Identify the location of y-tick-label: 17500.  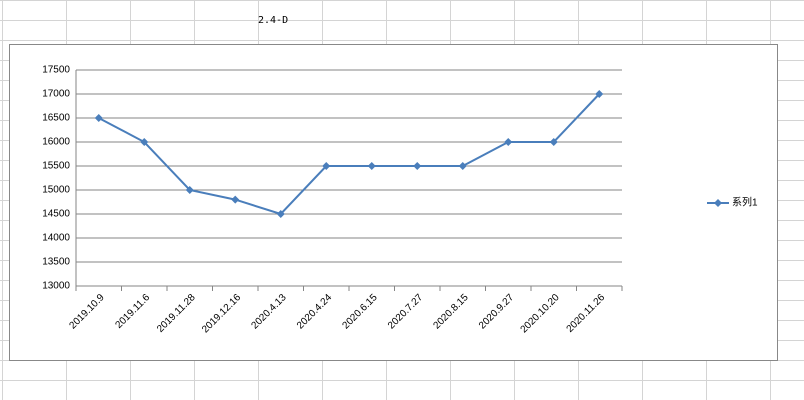
(56, 70).